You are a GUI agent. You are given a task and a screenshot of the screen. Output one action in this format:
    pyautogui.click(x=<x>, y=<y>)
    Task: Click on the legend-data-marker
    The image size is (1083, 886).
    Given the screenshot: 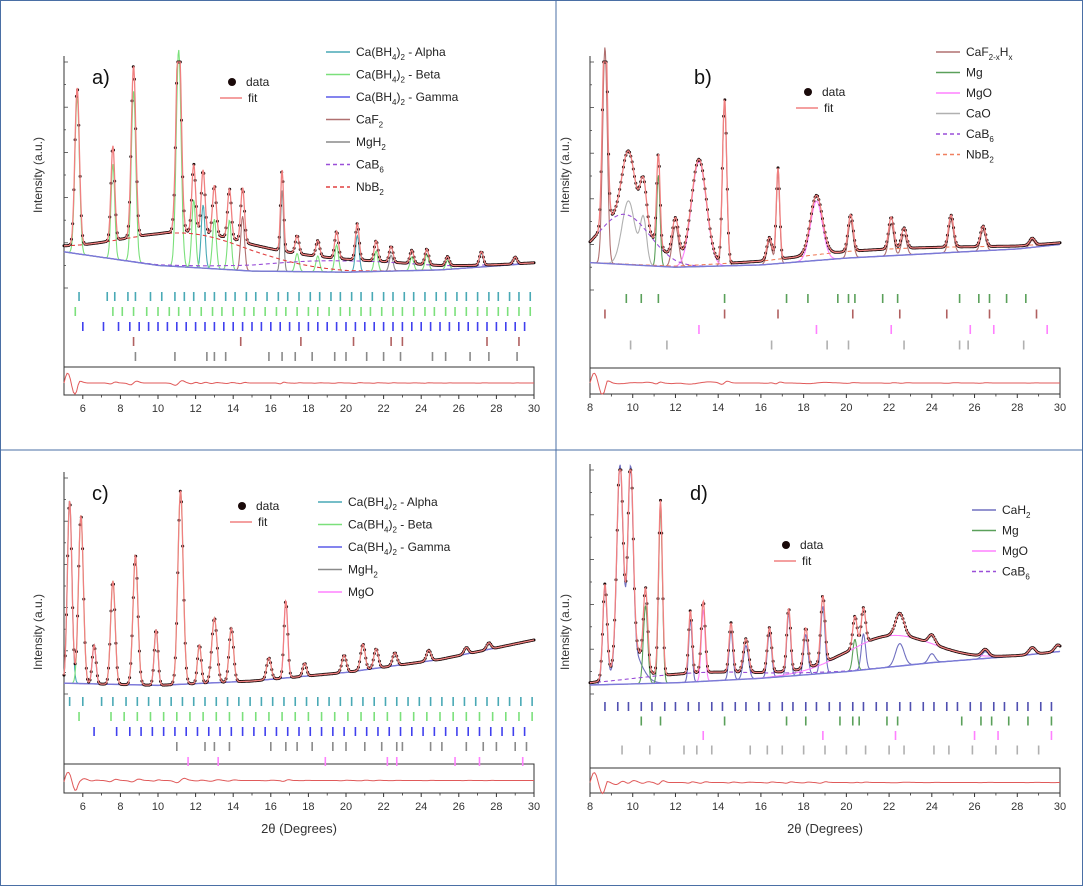 What is the action you would take?
    pyautogui.click(x=232, y=82)
    